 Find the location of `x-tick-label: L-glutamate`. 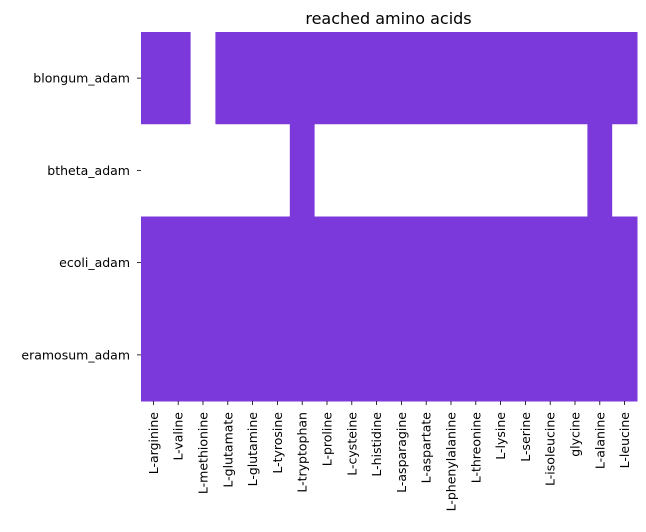

x-tick-label: L-glutamate is located at coordinates (227, 450).